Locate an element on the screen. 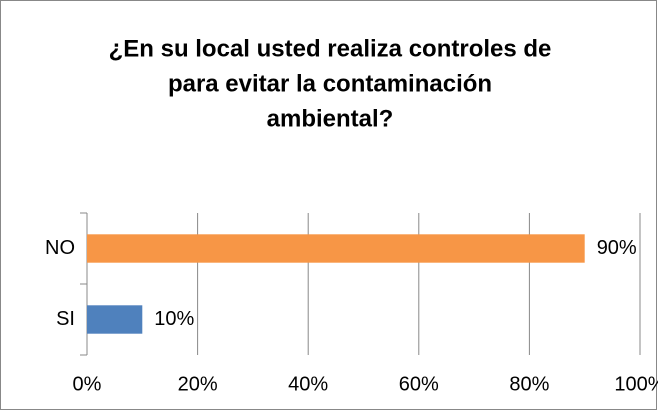 Image resolution: width=658 pixels, height=411 pixels. chart-title: ambiental? is located at coordinates (330, 118).